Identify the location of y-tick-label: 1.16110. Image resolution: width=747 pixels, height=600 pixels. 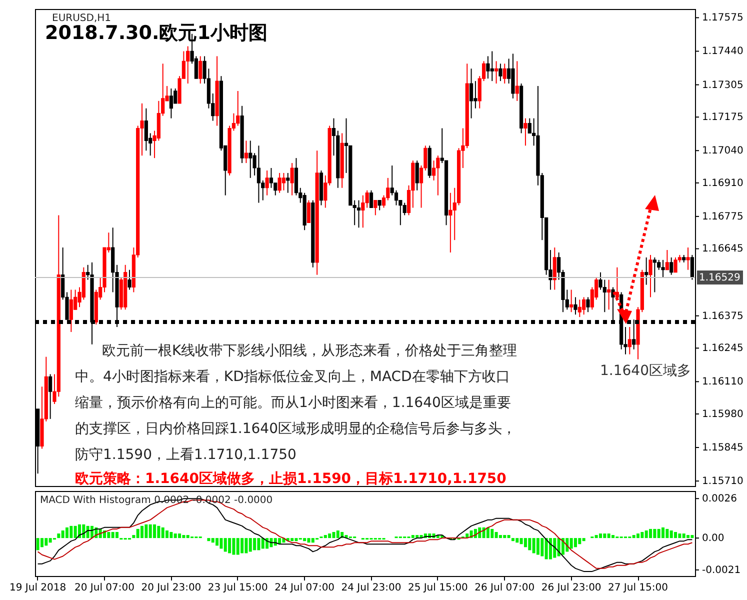
(723, 382).